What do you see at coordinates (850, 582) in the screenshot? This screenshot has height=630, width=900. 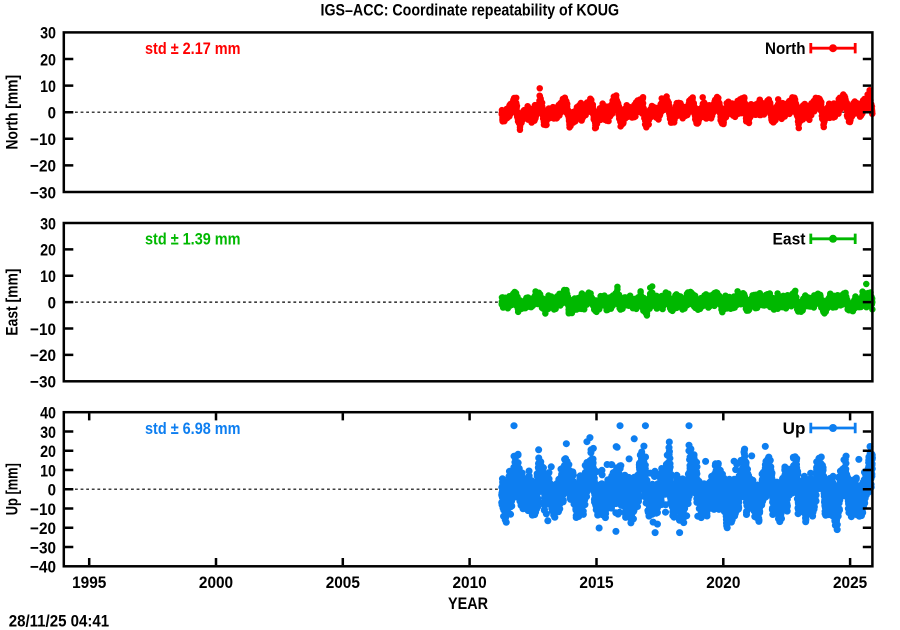 I see `svg-text: 2025` at bounding box center [850, 582].